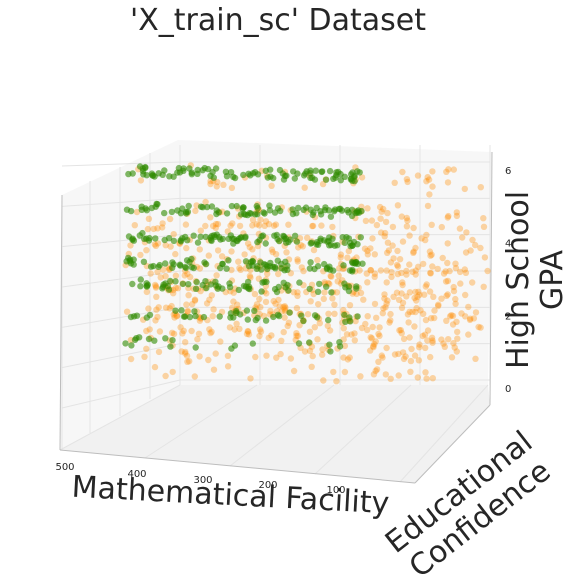 This screenshot has width=574, height=585. Describe the element at coordinates (278, 20) in the screenshot. I see `chart-title: 'X_train_sc' Dataset` at that location.